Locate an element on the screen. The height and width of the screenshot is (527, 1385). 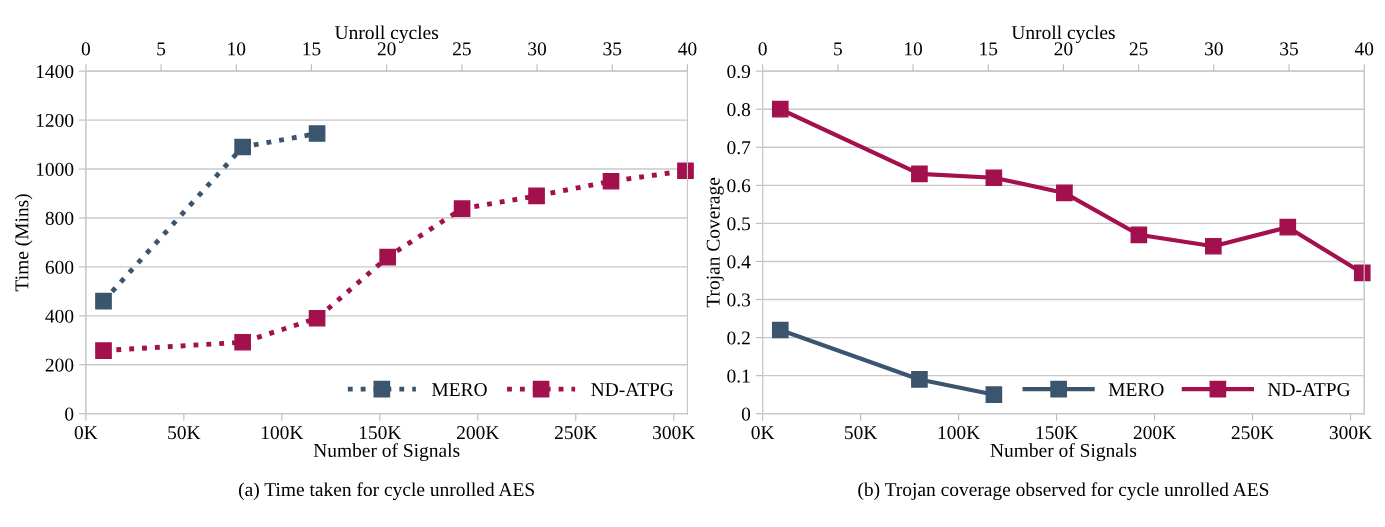
y-tick-label: 0.3 is located at coordinates (739, 300).